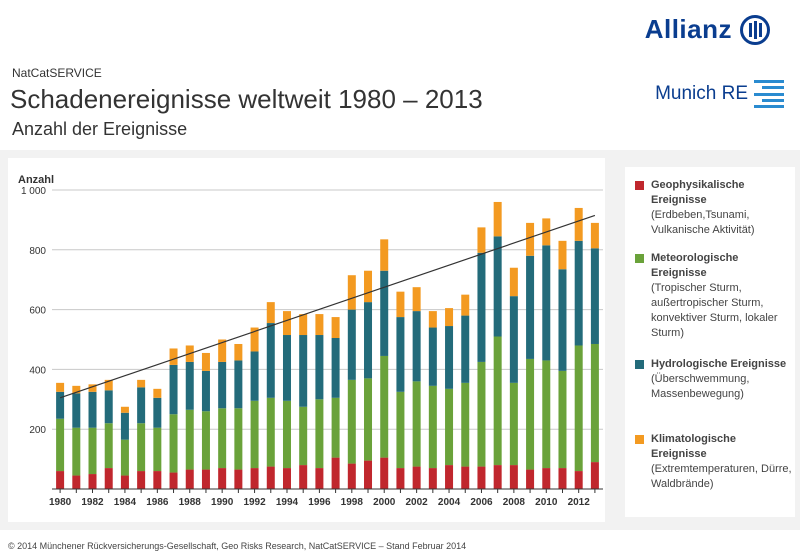 The width and height of the screenshot is (800, 555). I want to click on allianz-logo-text: Allianz, so click(688, 29).